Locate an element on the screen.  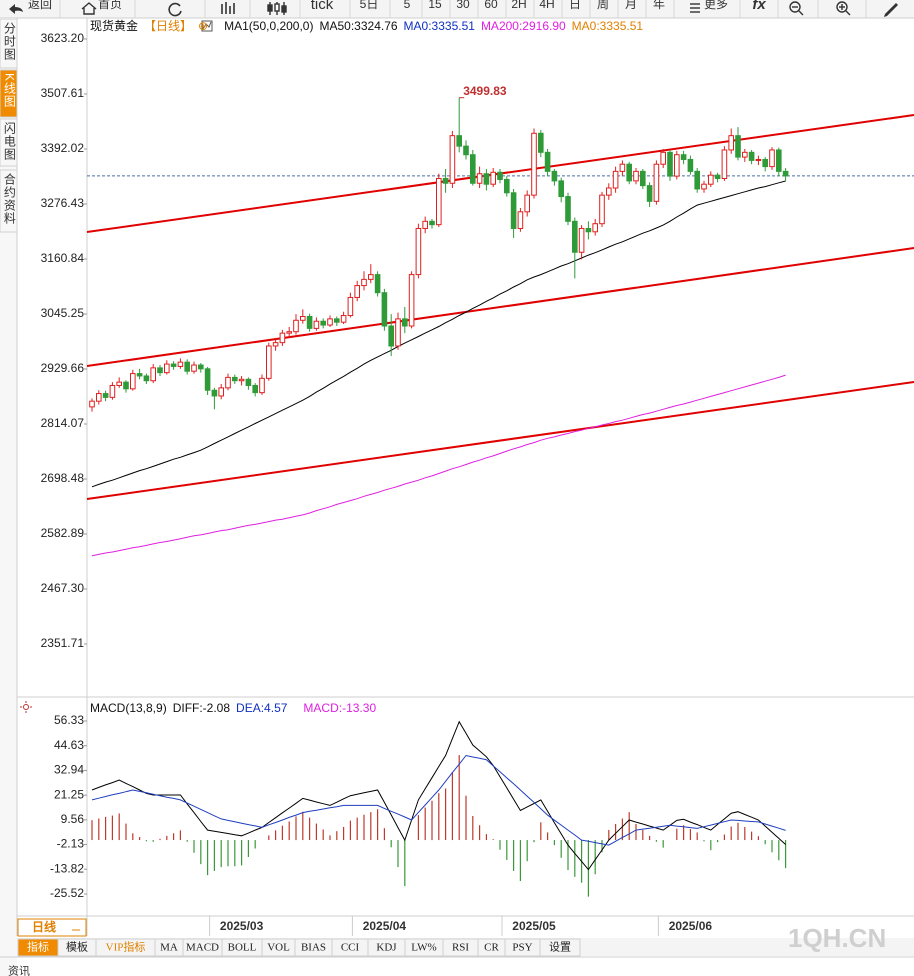
period-box is located at coordinates (52, 927).